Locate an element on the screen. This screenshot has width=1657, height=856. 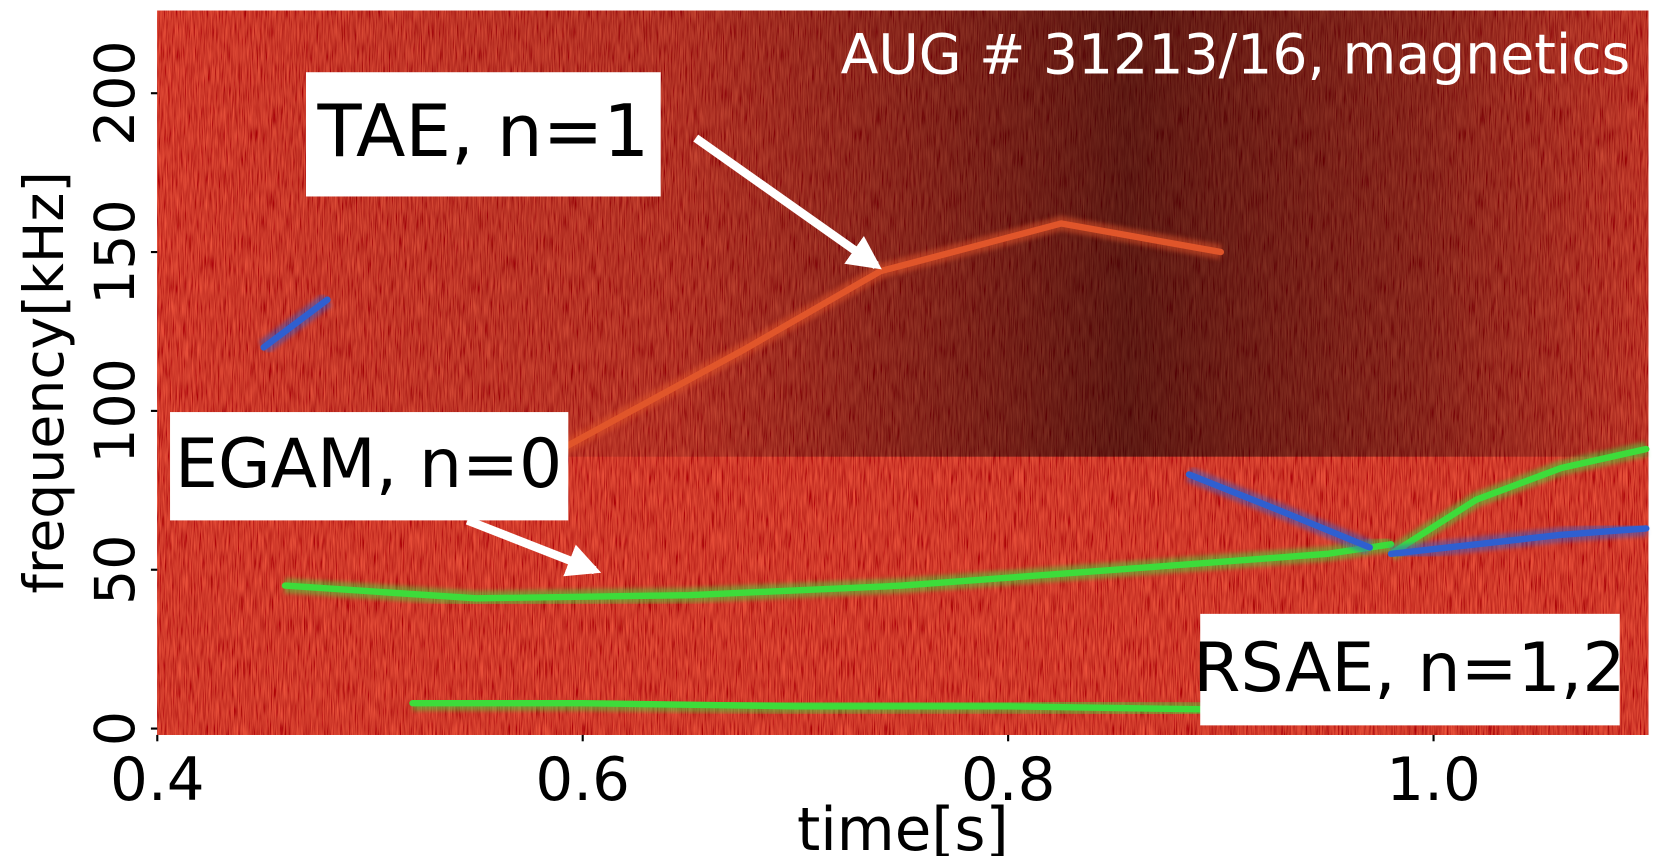
annotation: RSAE, n=1,2 is located at coordinates (1409, 668).